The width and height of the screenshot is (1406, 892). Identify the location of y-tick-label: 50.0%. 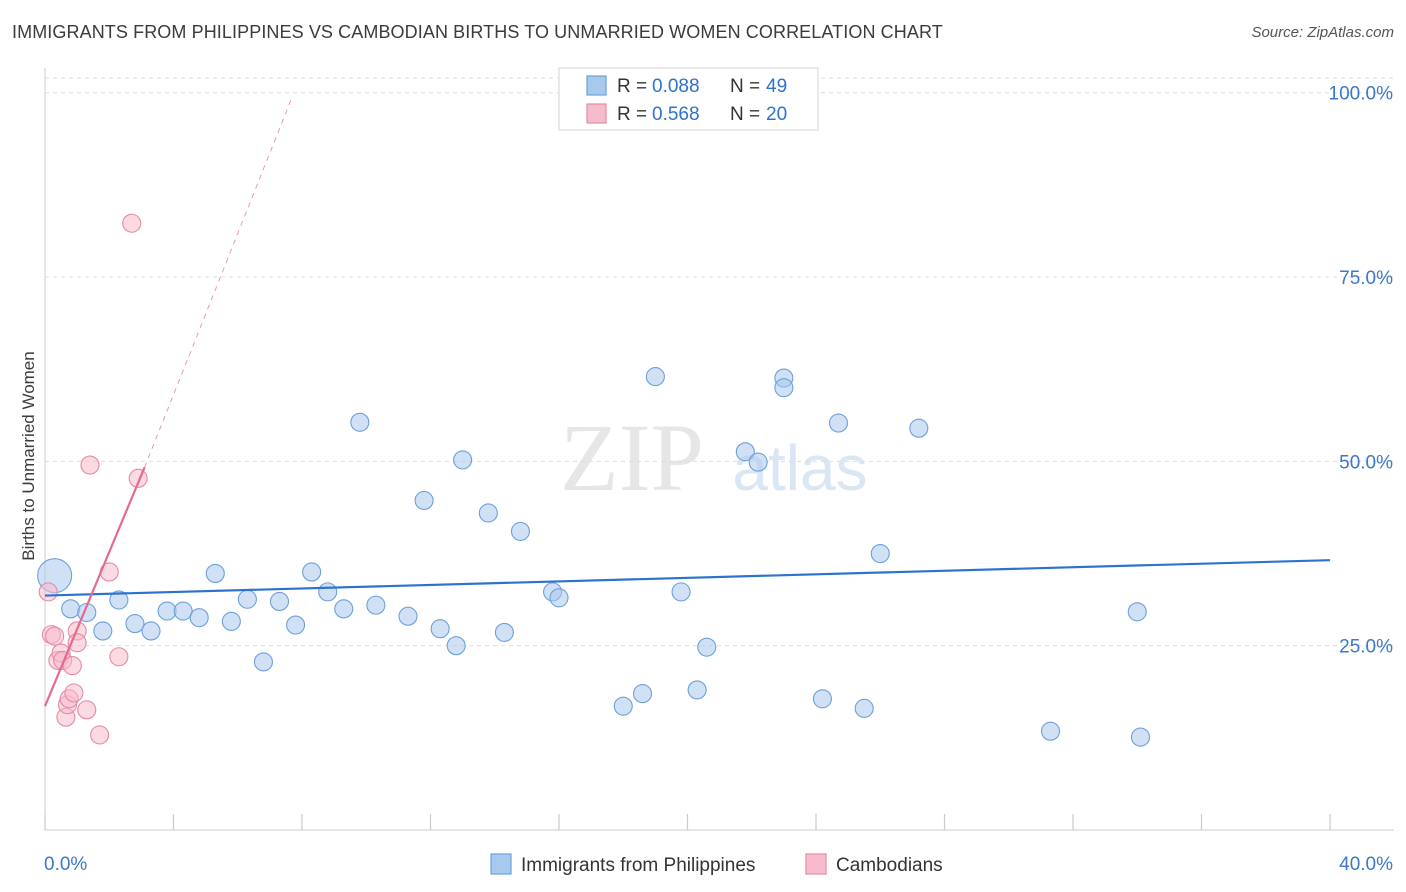
(1366, 462).